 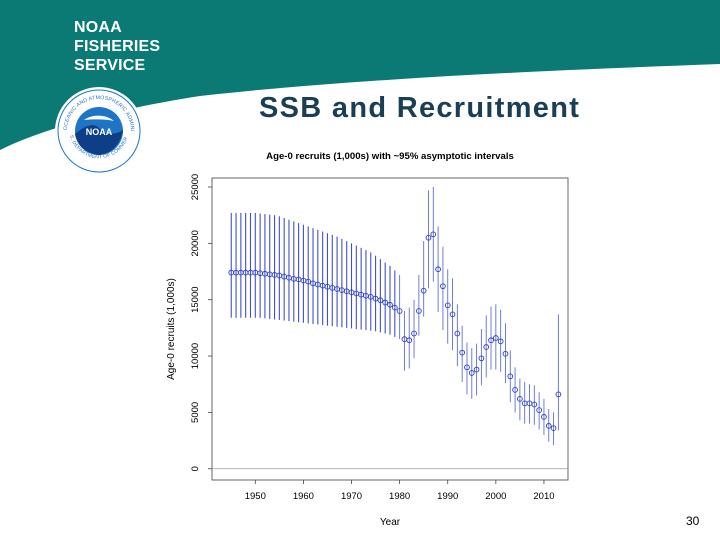 I want to click on x-tick-label: 1980, so click(x=399, y=496).